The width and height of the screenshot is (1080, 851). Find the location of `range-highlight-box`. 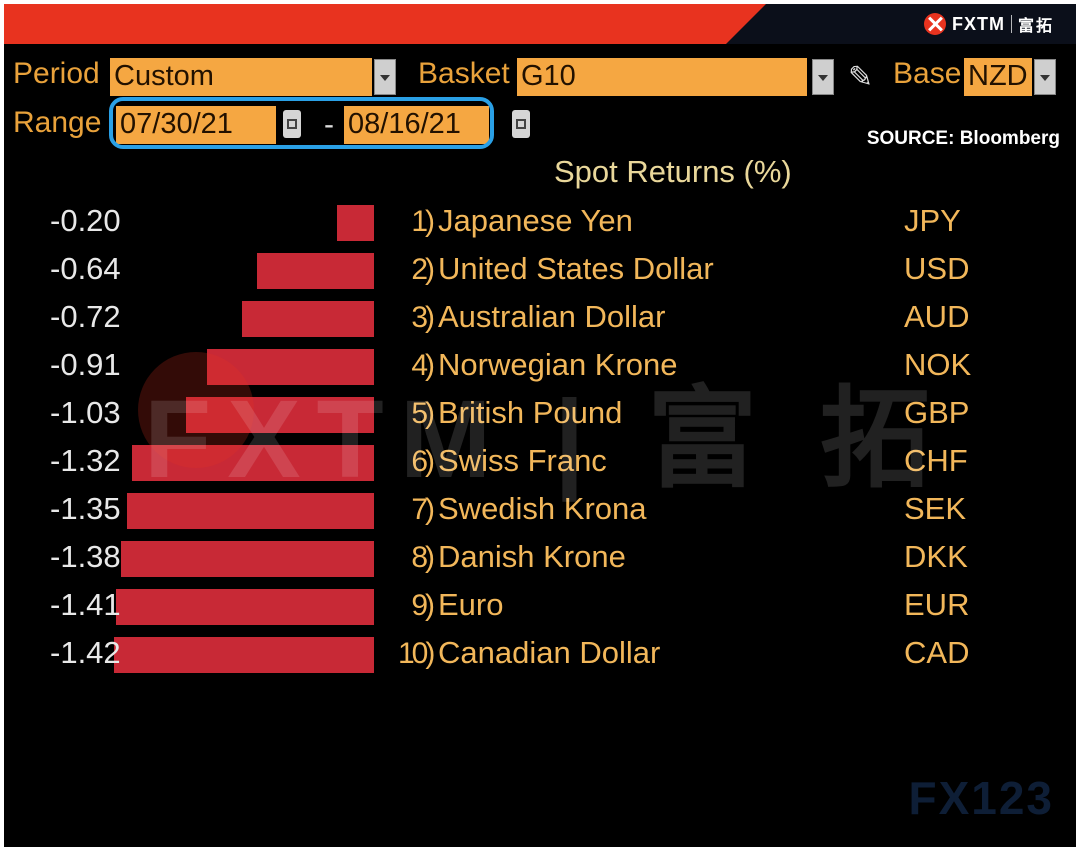

range-highlight-box is located at coordinates (301, 123).